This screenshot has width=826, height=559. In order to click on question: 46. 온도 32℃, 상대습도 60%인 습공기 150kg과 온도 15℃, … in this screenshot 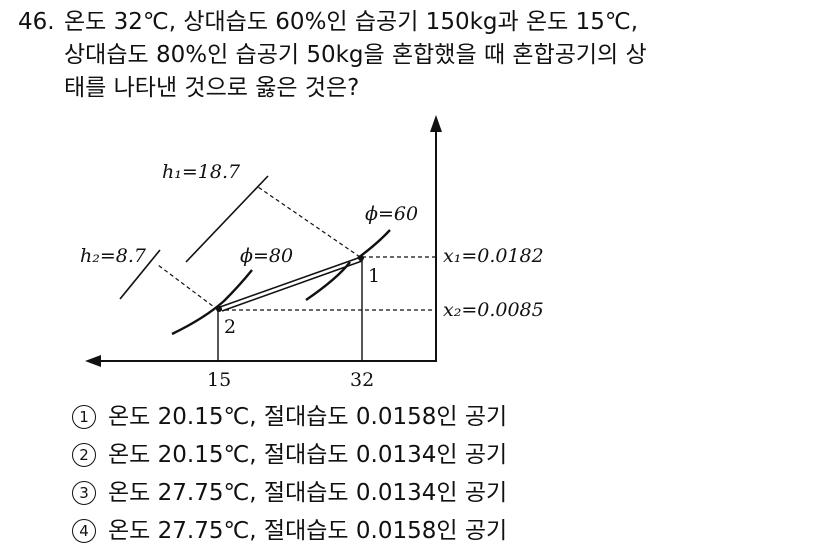, I will do `click(332, 55)`.